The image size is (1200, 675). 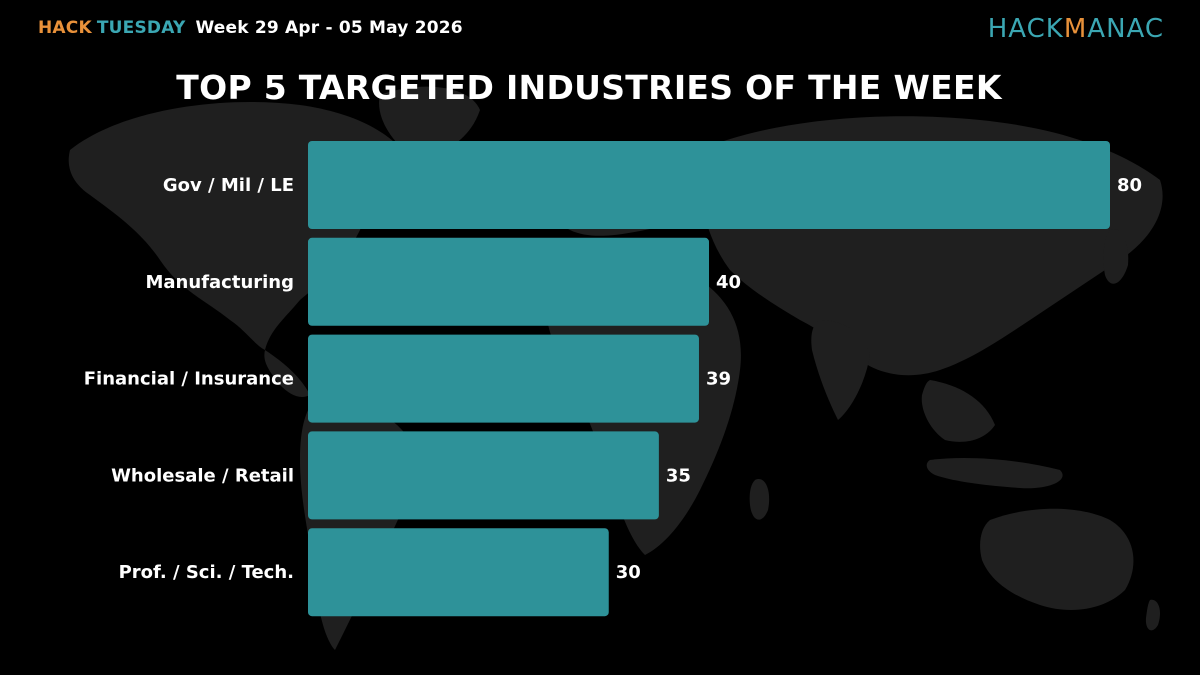 What do you see at coordinates (141, 28) in the screenshot?
I see `brand-tuesday: TUESDAY` at bounding box center [141, 28].